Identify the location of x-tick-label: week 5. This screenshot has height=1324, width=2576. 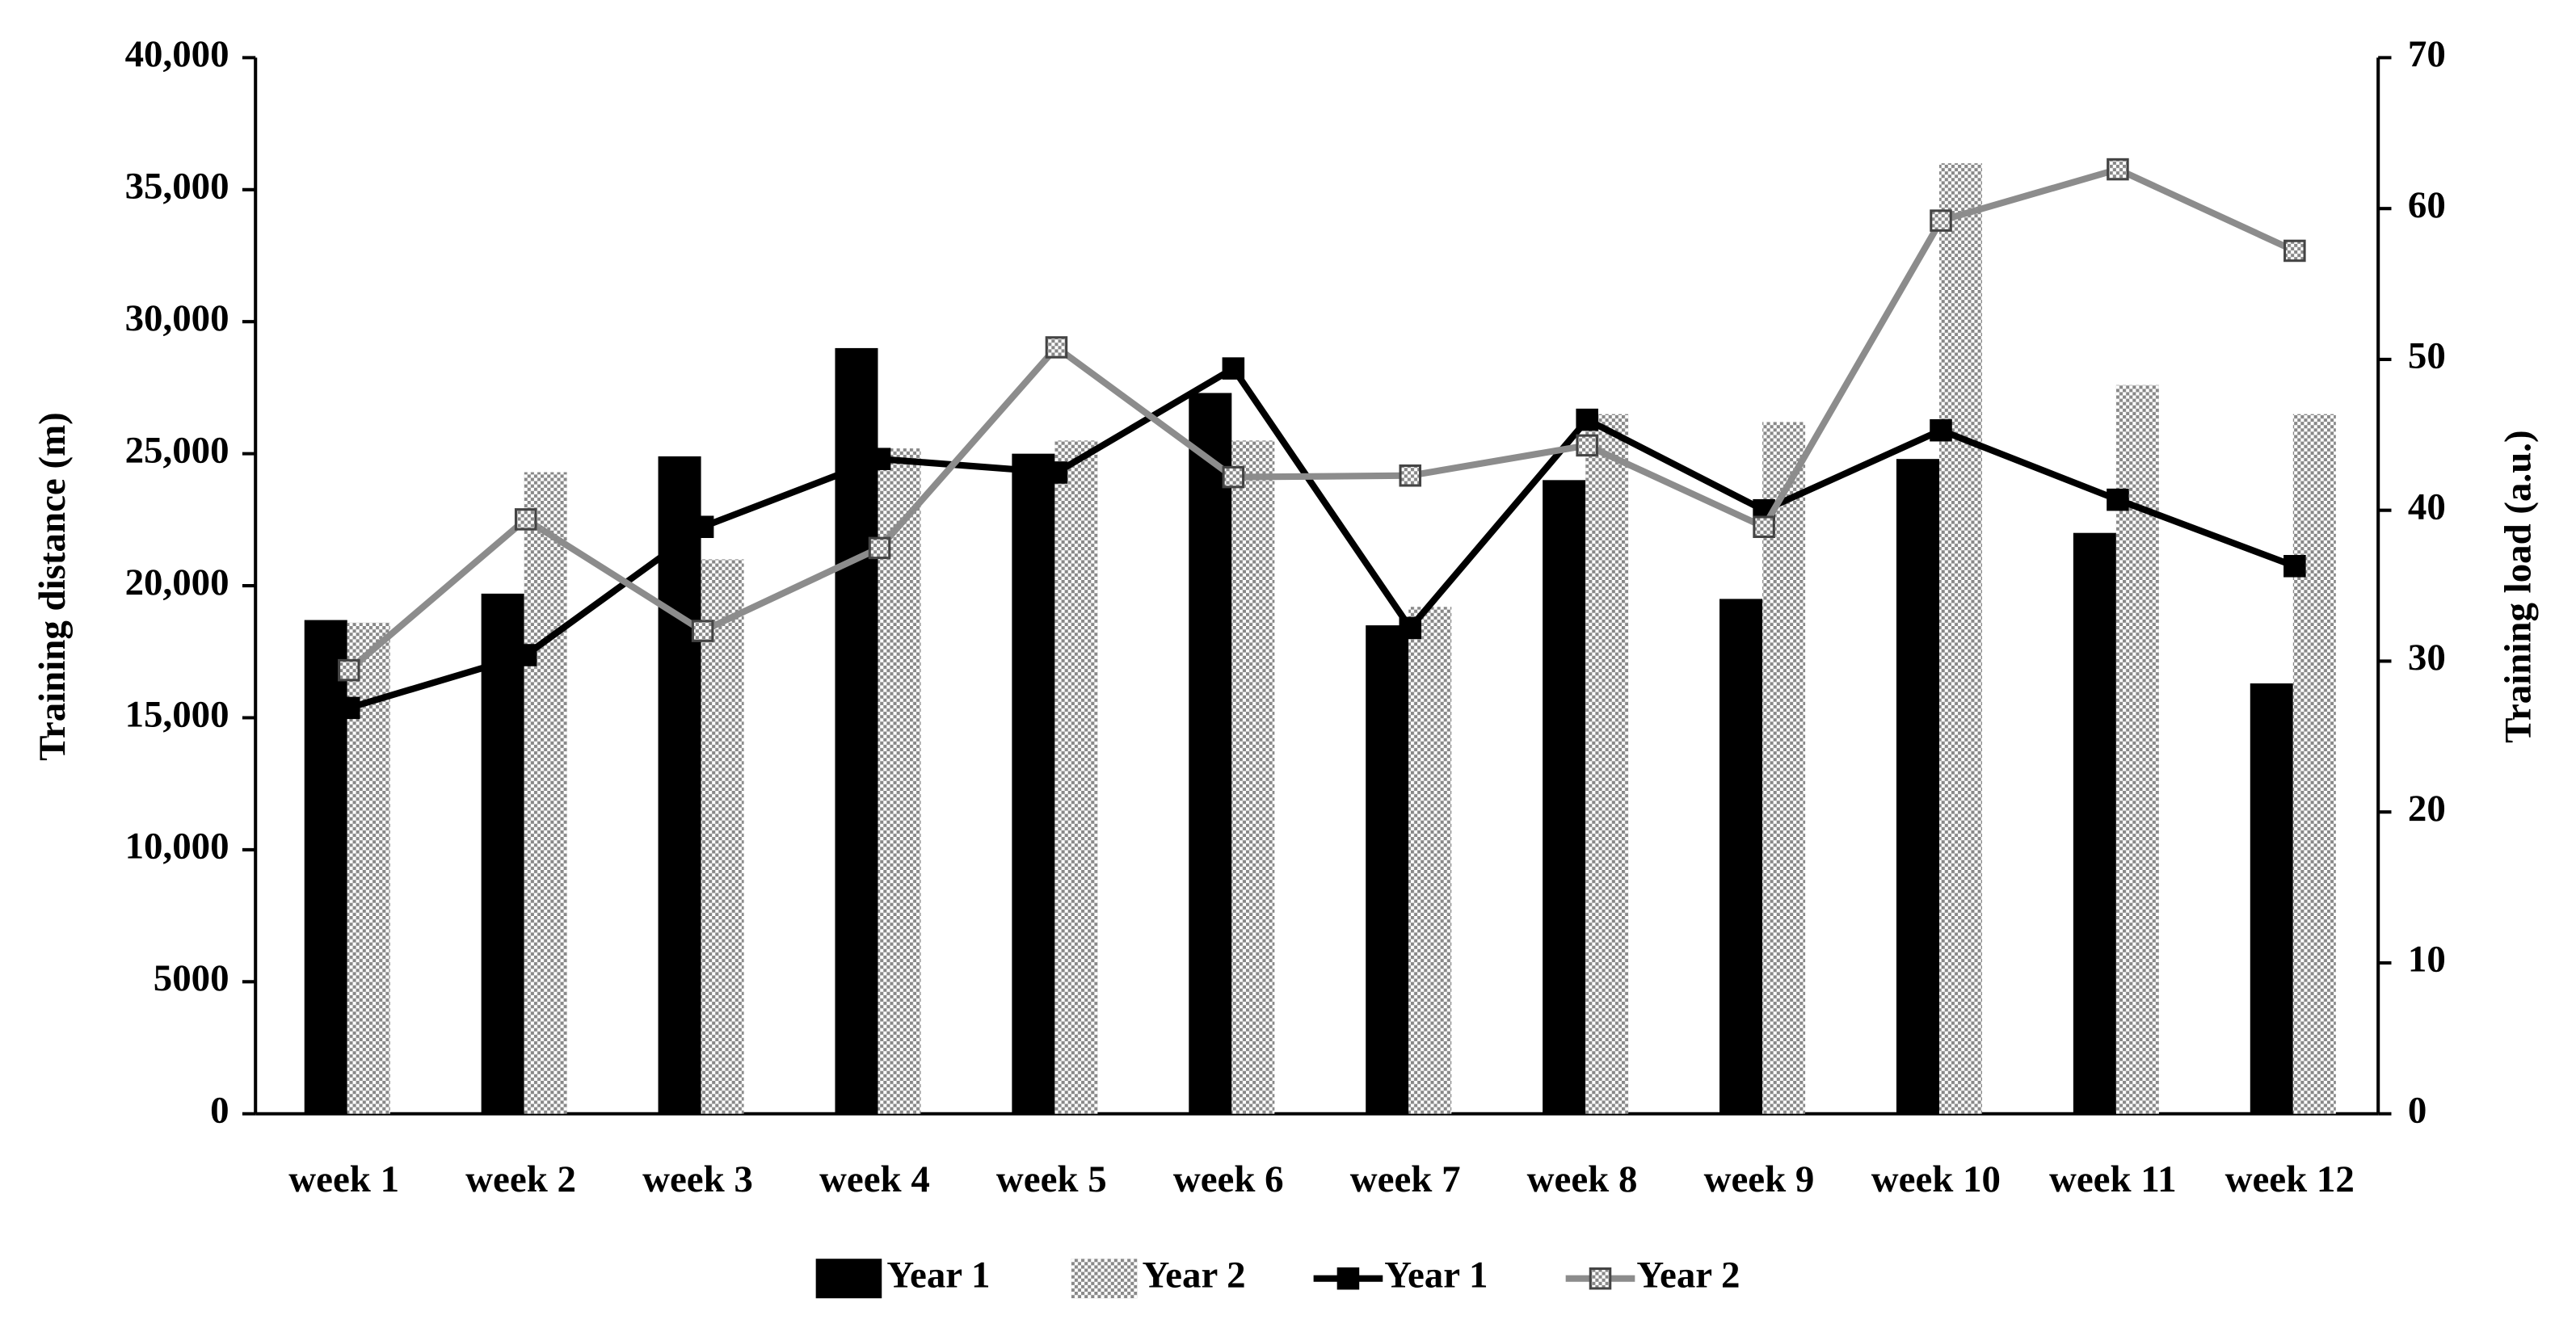
(1051, 1179).